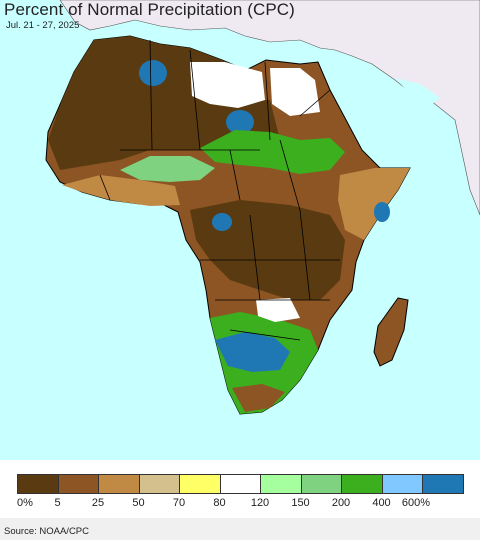 Image resolution: width=480 pixels, height=540 pixels. What do you see at coordinates (344, 102) in the screenshot?
I see `red-sea-water` at bounding box center [344, 102].